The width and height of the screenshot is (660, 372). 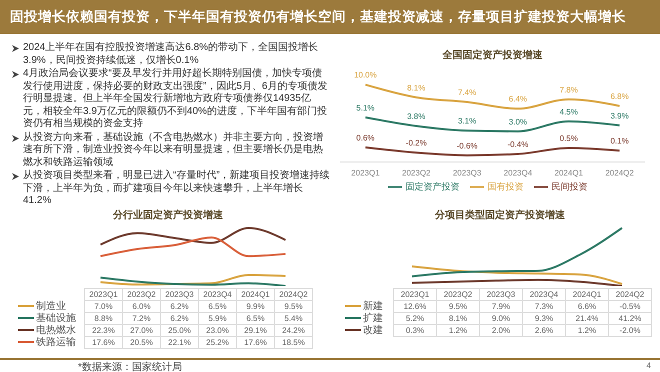 What do you see at coordinates (501, 318) in the screenshot?
I see `data-label: 9.0%` at bounding box center [501, 318].